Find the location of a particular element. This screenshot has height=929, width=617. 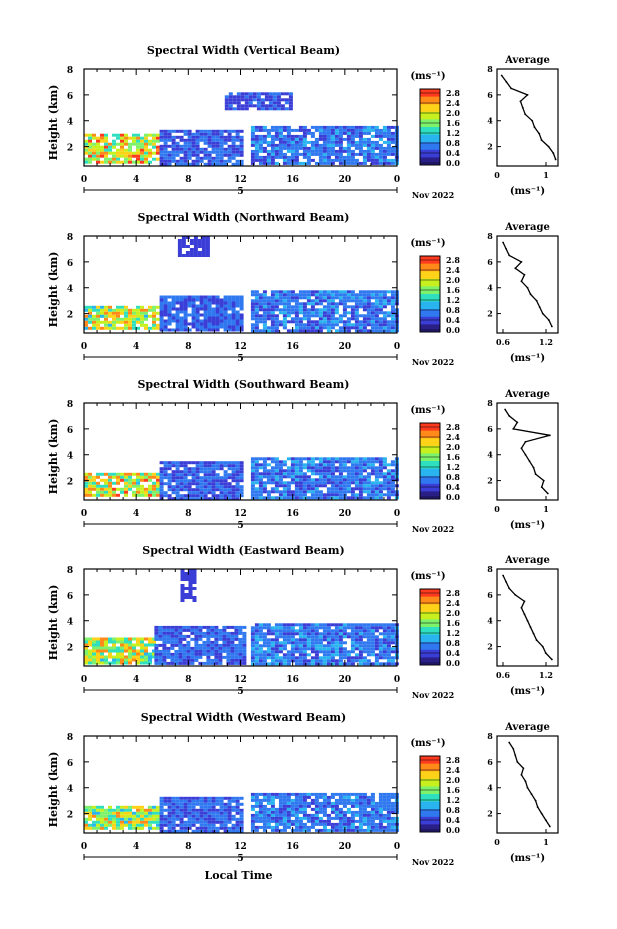

x-tick-label: 0 is located at coordinates (84, 680).